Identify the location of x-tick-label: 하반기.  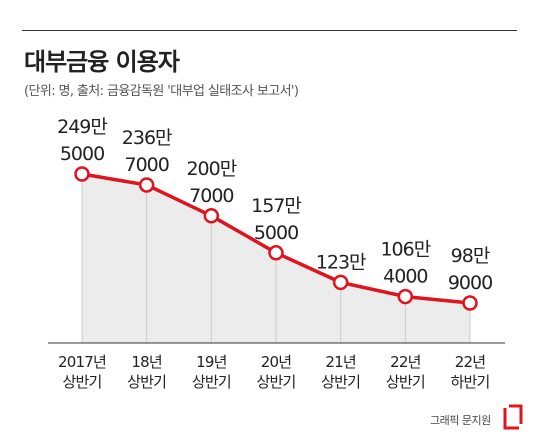
(469, 382).